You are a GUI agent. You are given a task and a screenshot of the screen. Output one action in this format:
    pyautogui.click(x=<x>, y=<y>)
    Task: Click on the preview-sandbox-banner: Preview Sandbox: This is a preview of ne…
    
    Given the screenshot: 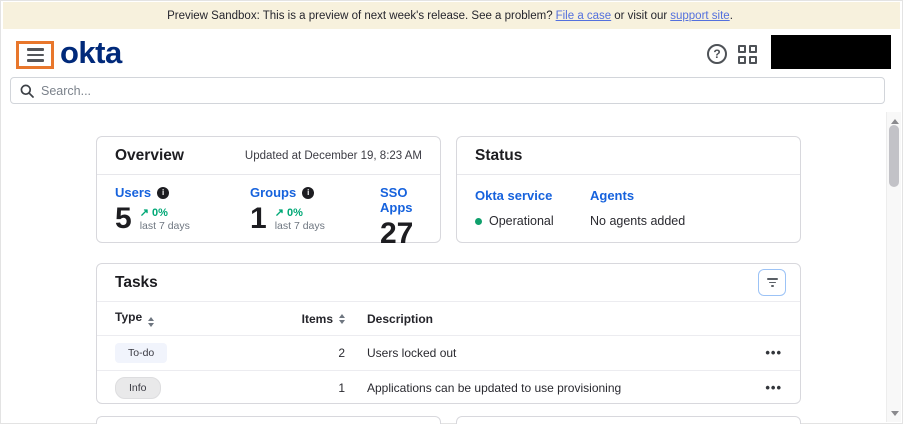 What is the action you would take?
    pyautogui.click(x=451, y=15)
    